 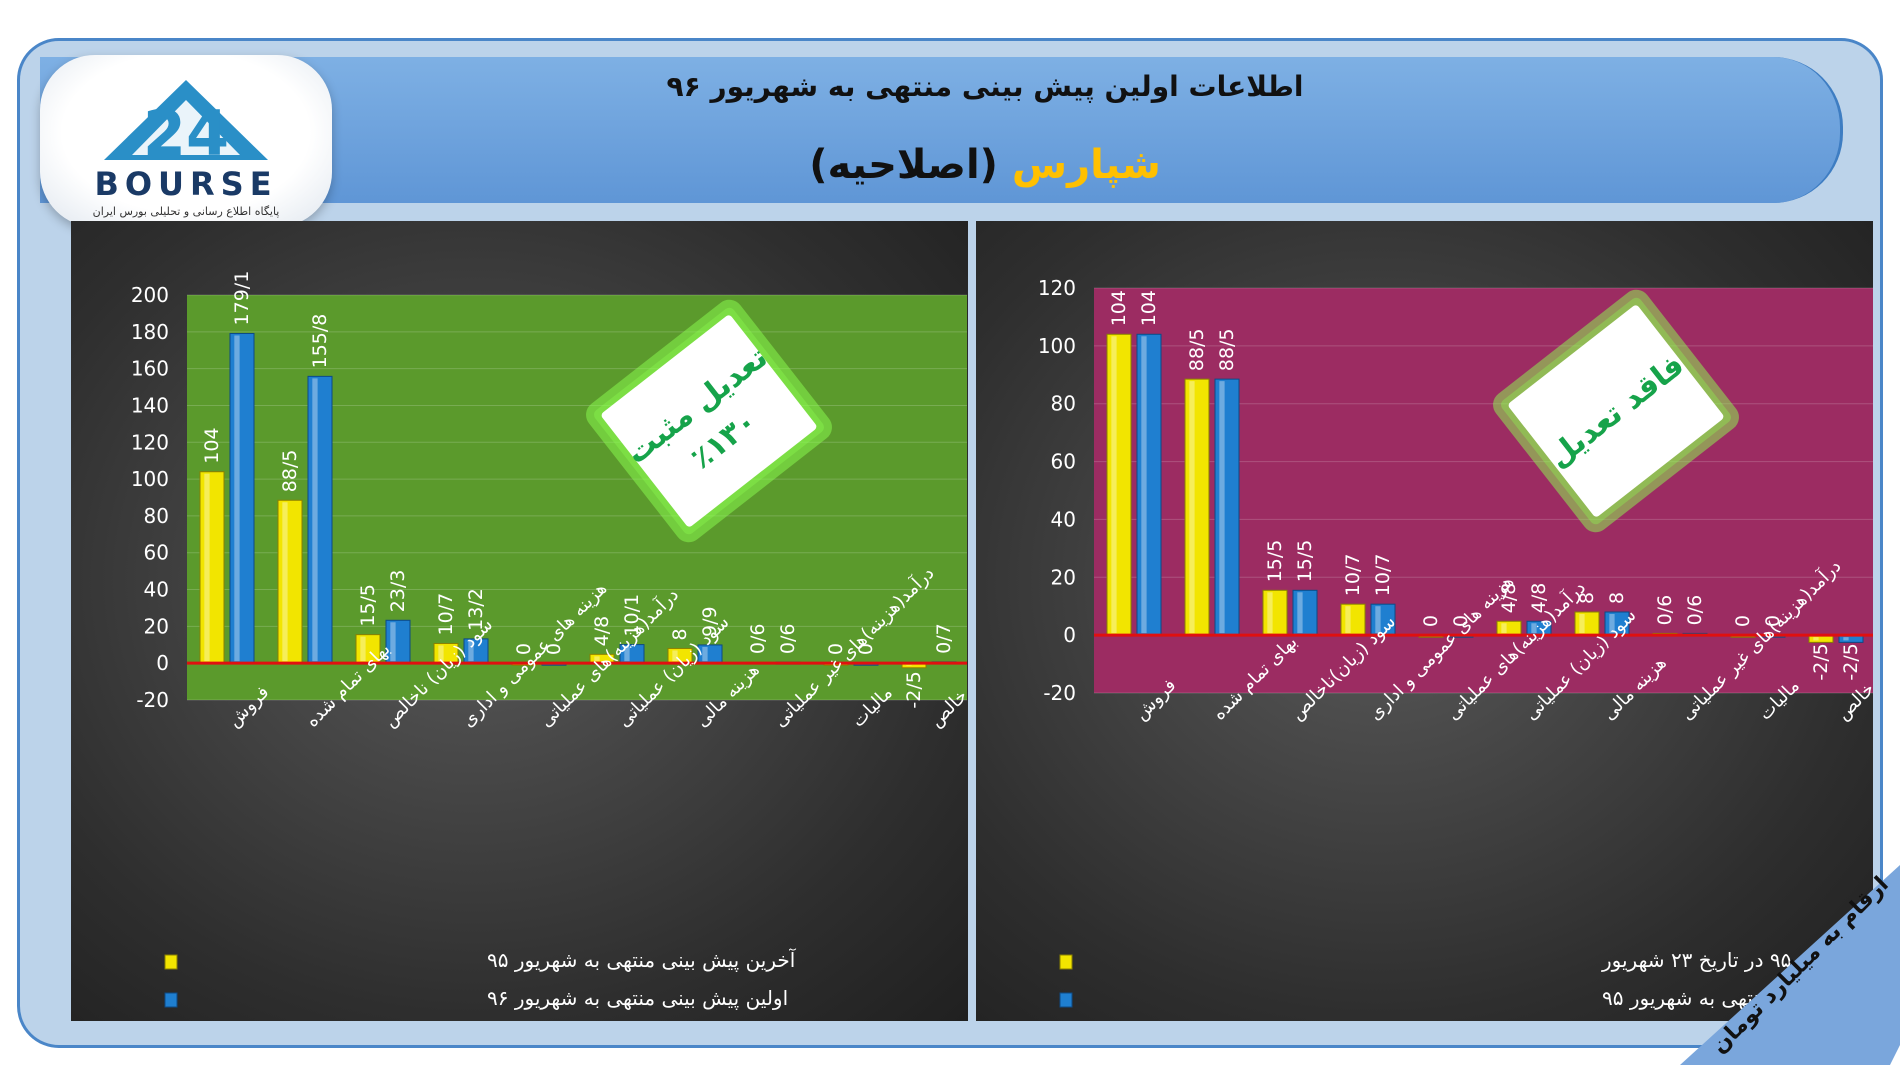 I want to click on logo-tagline: پایگاه اطلاع رسانی و تحلیلی بورس ایران, so click(x=186, y=211).